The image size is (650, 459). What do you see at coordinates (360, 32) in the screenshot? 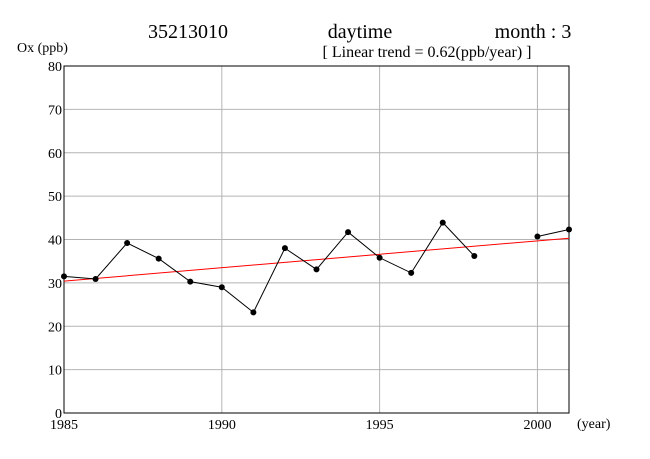
I see `time-period: daytime` at bounding box center [360, 32].